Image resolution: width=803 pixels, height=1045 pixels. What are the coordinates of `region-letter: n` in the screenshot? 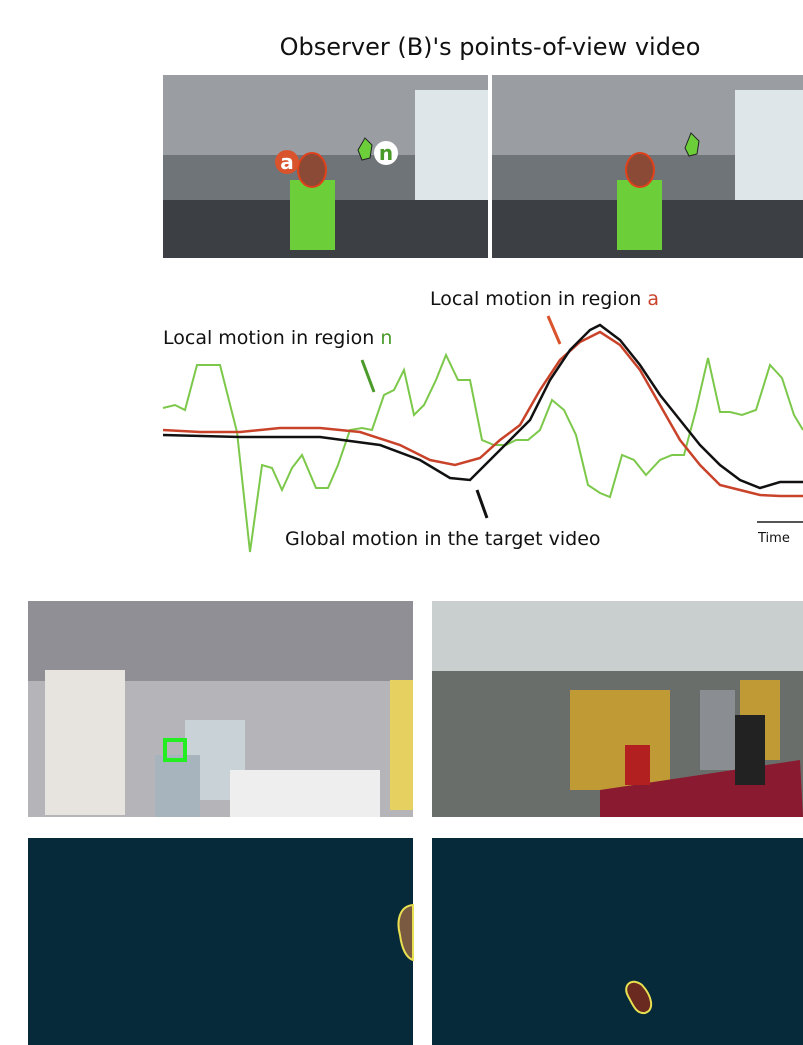 It's located at (386, 338).